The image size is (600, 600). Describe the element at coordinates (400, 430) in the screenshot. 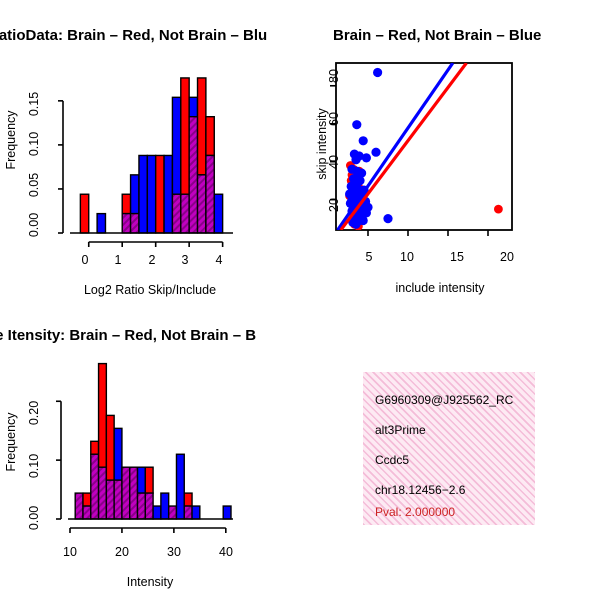

I see `info-line-event-type: alt3Prime` at that location.